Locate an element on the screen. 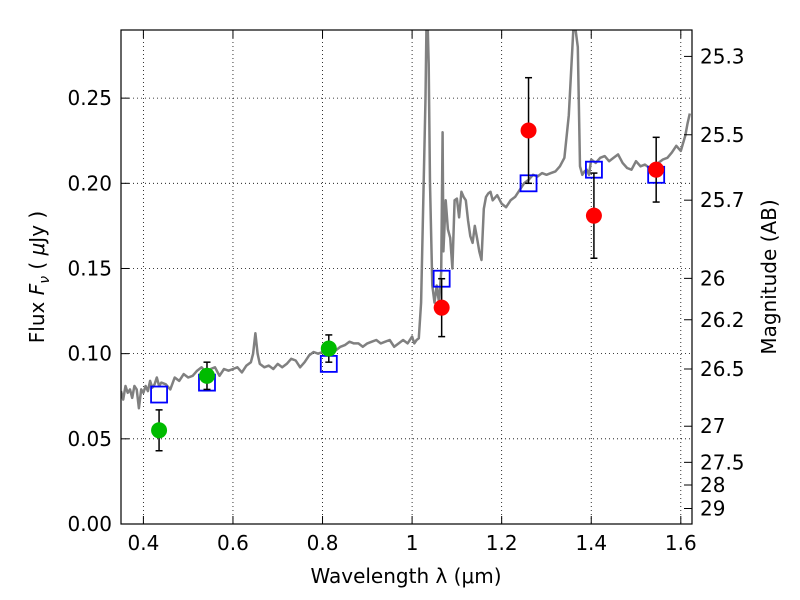  x-tick-label: 0.6 is located at coordinates (233, 543).